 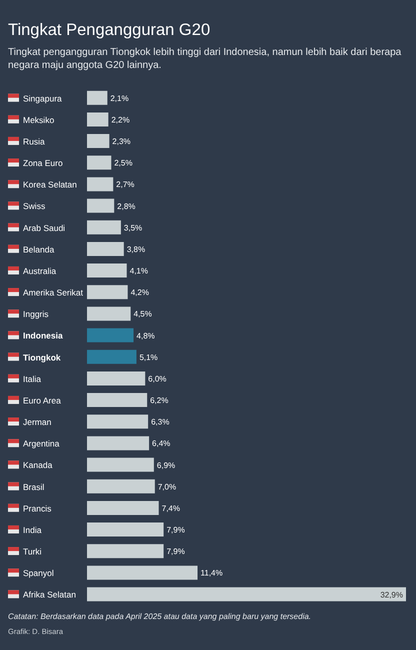 I want to click on y-tick-label: Kanada, so click(x=38, y=465).